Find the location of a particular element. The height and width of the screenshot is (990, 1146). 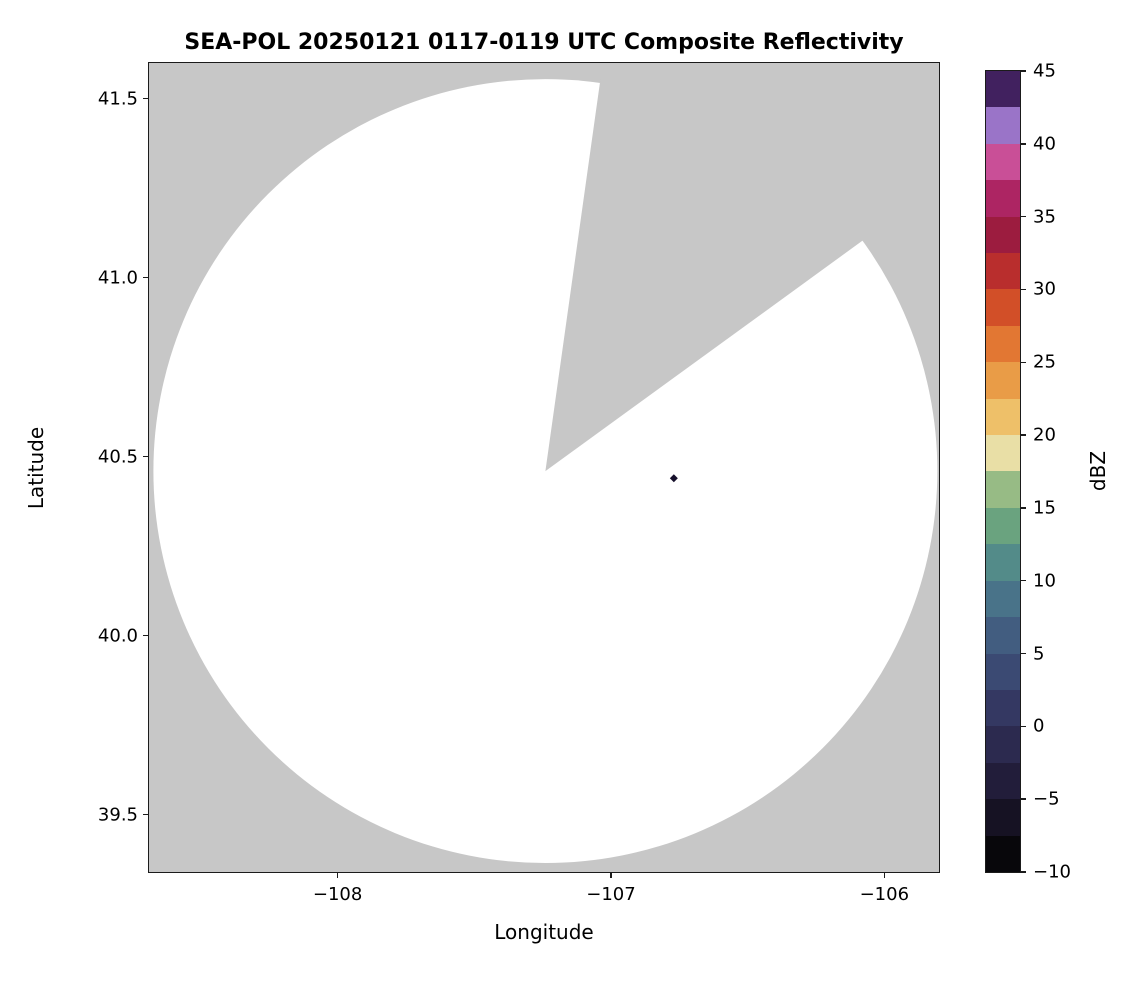

y-tick-label: 40.5 is located at coordinates (117, 457).